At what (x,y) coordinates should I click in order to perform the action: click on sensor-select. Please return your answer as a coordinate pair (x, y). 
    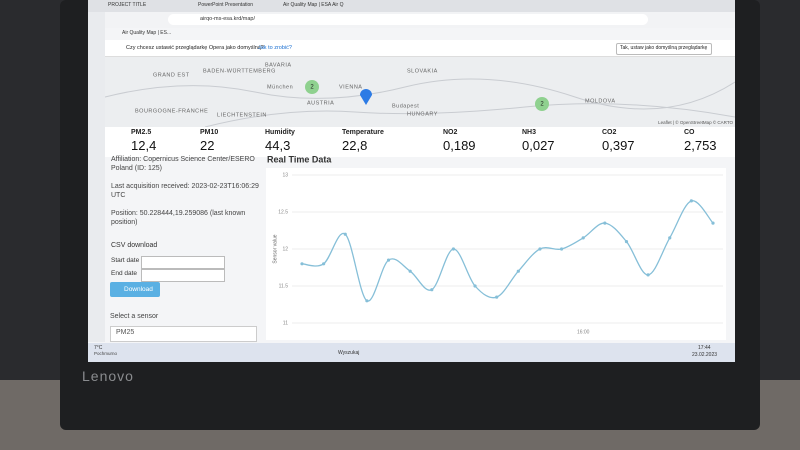
    Looking at the image, I should click on (183, 334).